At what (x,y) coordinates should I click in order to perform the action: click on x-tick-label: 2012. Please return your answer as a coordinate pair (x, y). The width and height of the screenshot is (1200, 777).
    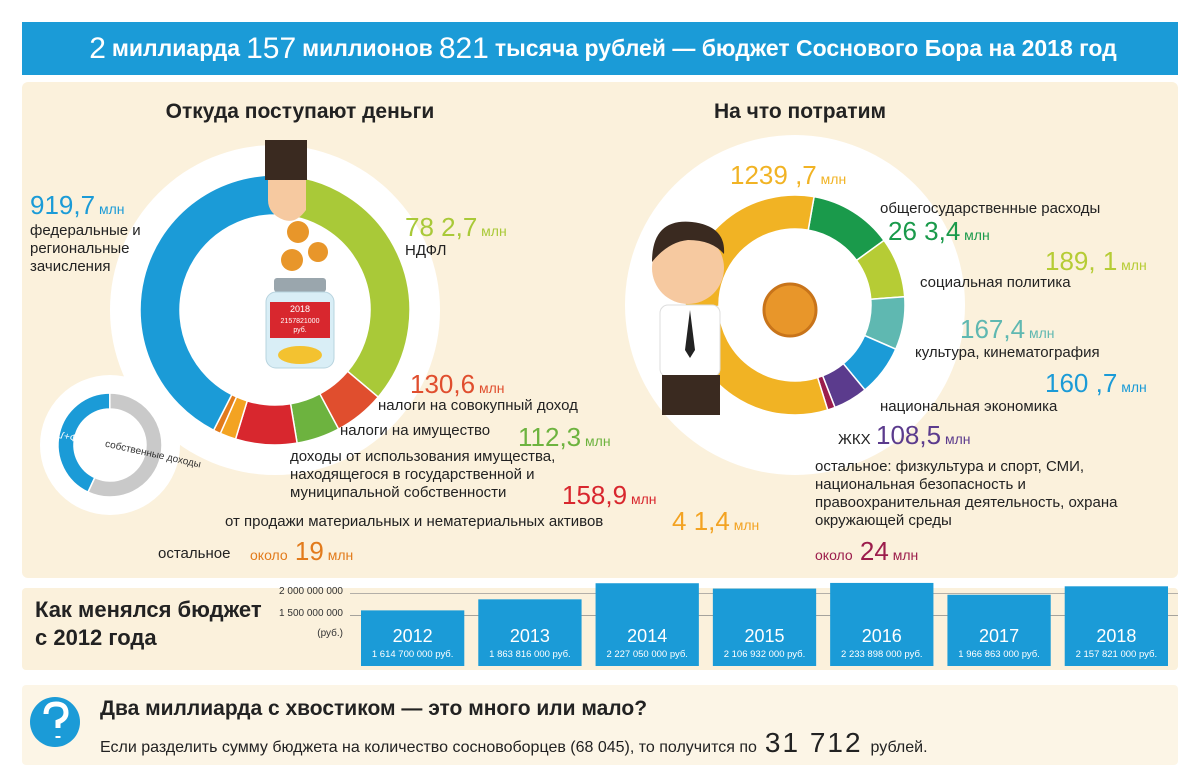
    Looking at the image, I should click on (412, 636).